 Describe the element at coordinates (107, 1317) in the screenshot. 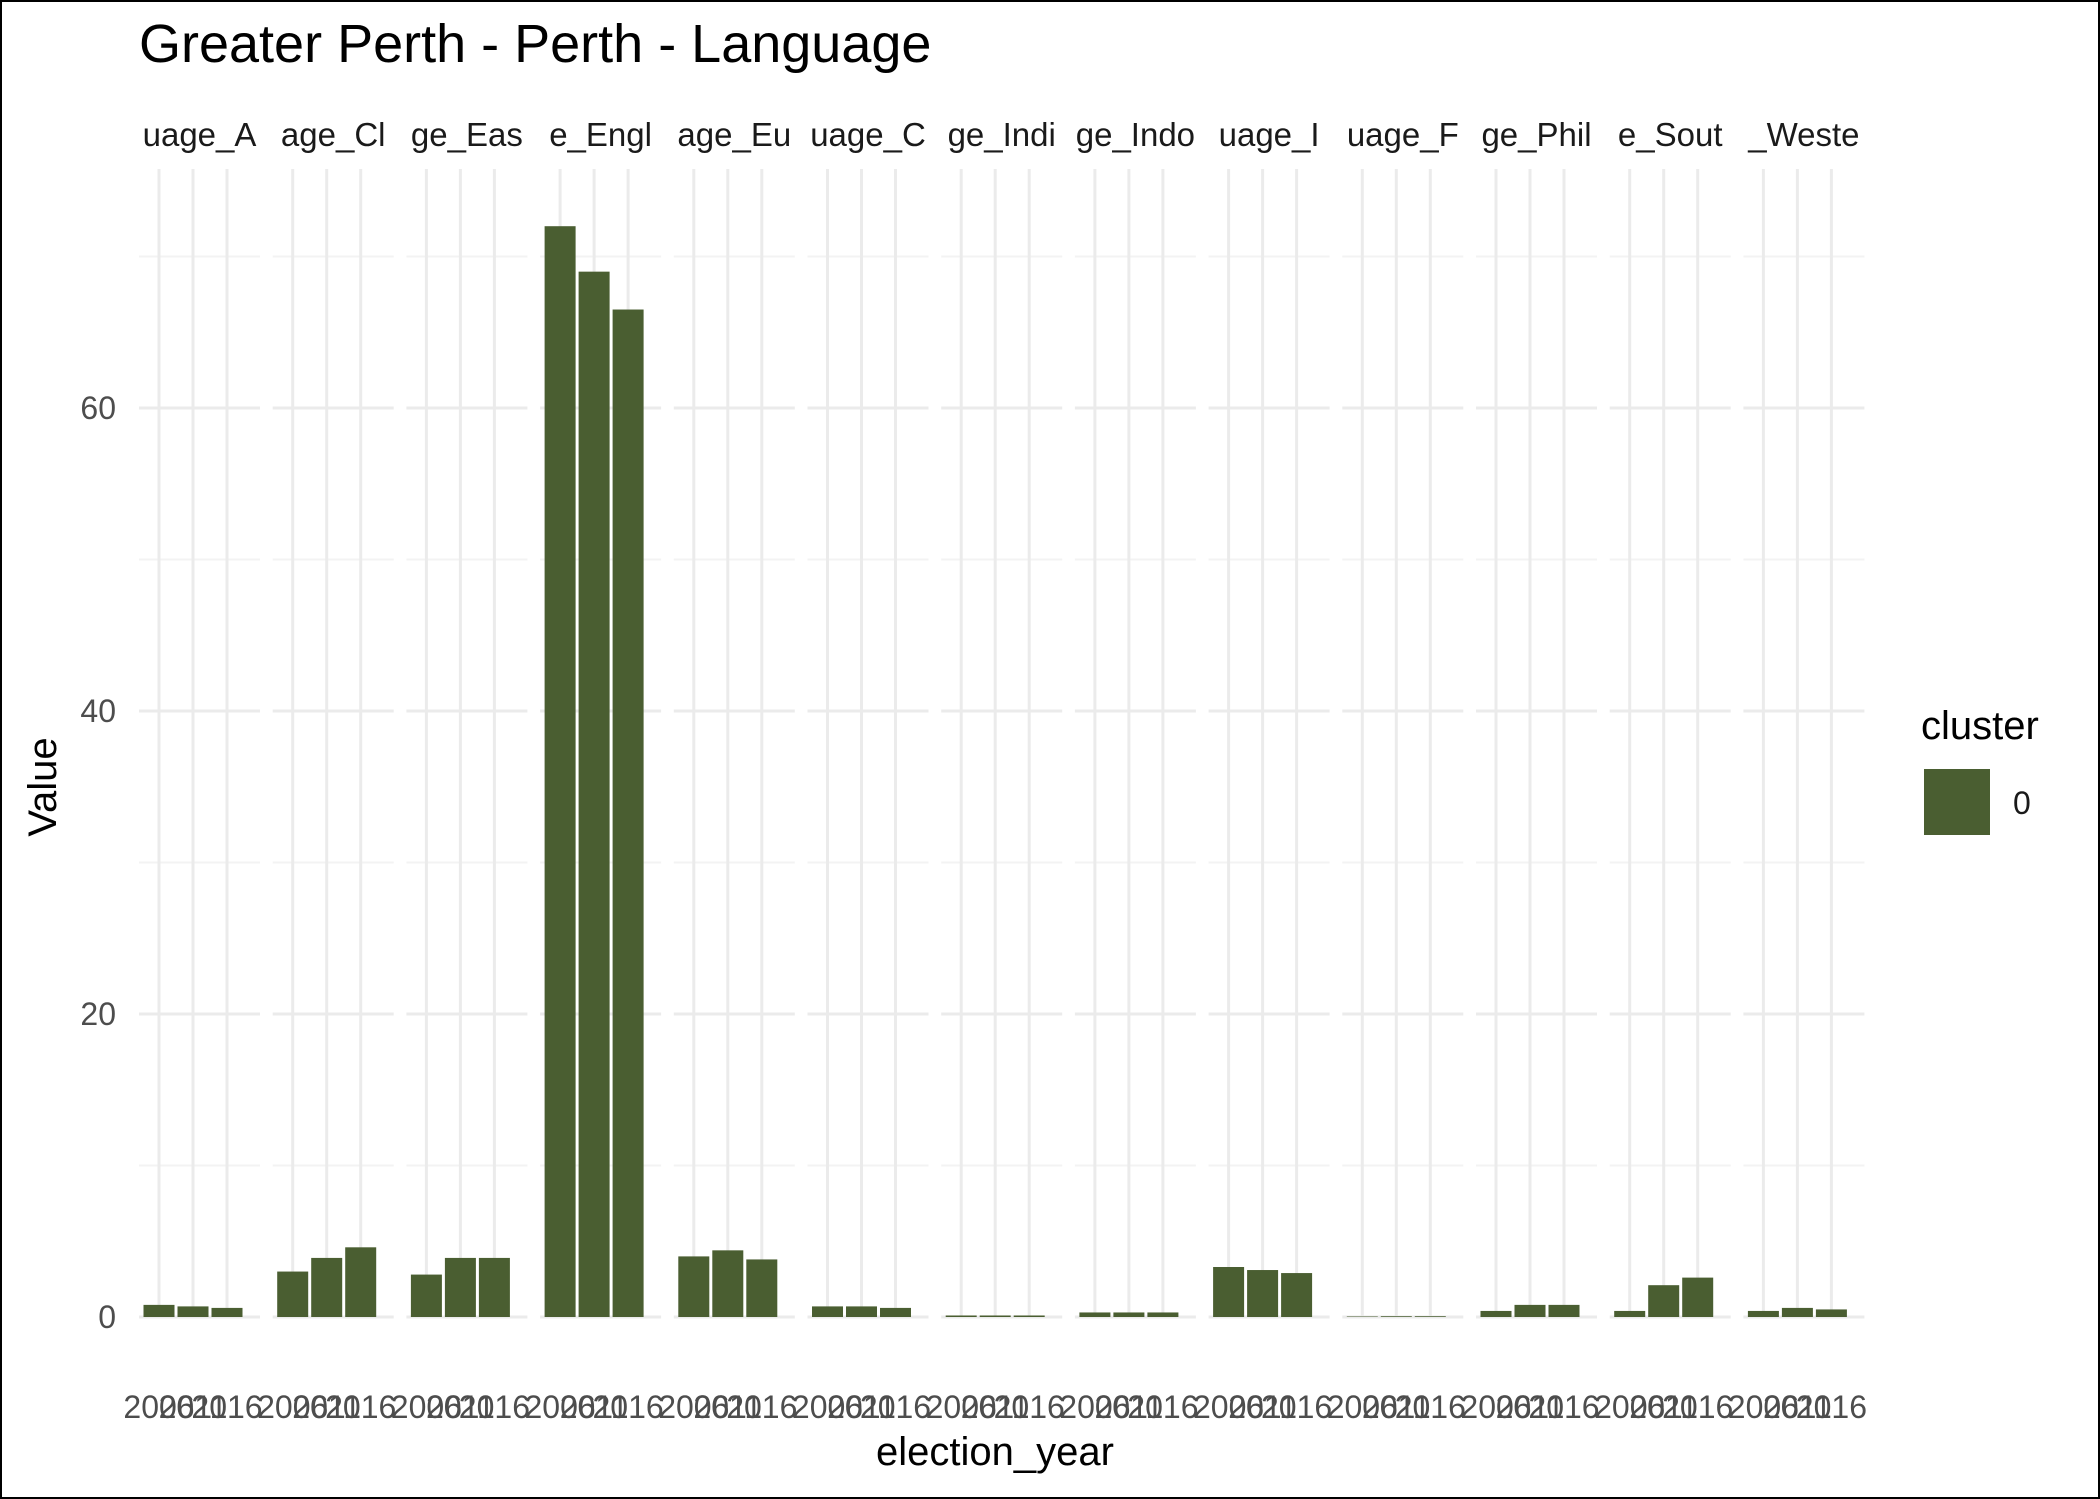

I see `y-tick-label: 0` at that location.